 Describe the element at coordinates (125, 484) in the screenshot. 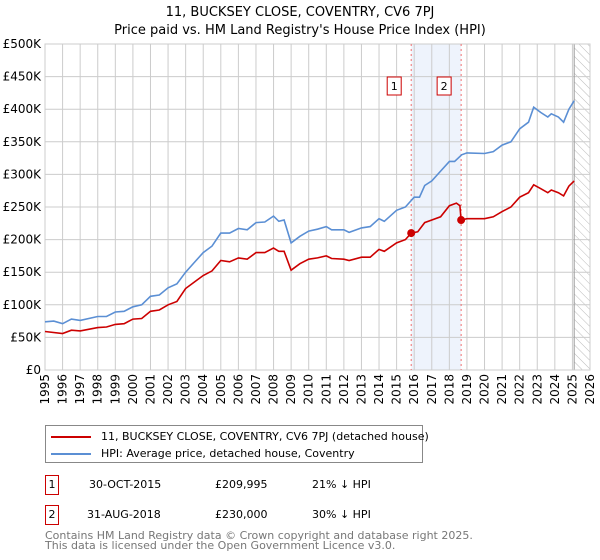

I see `sale-date: 30-OCT-2015` at that location.